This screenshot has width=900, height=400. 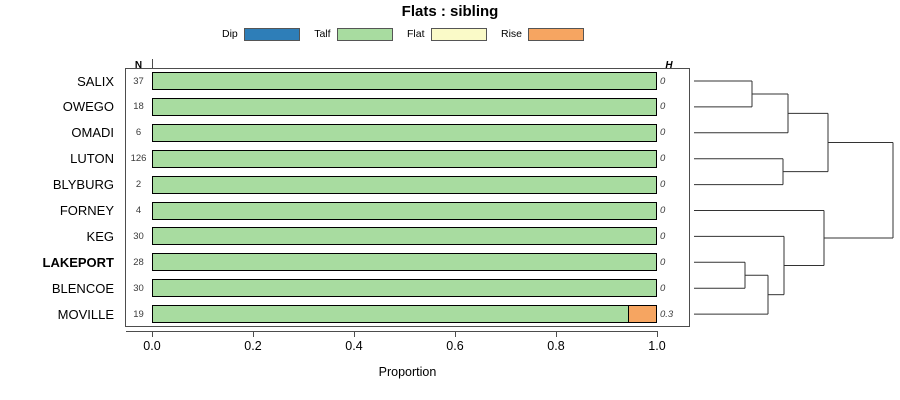 What do you see at coordinates (416, 34) in the screenshot?
I see `legend-label: Flat` at bounding box center [416, 34].